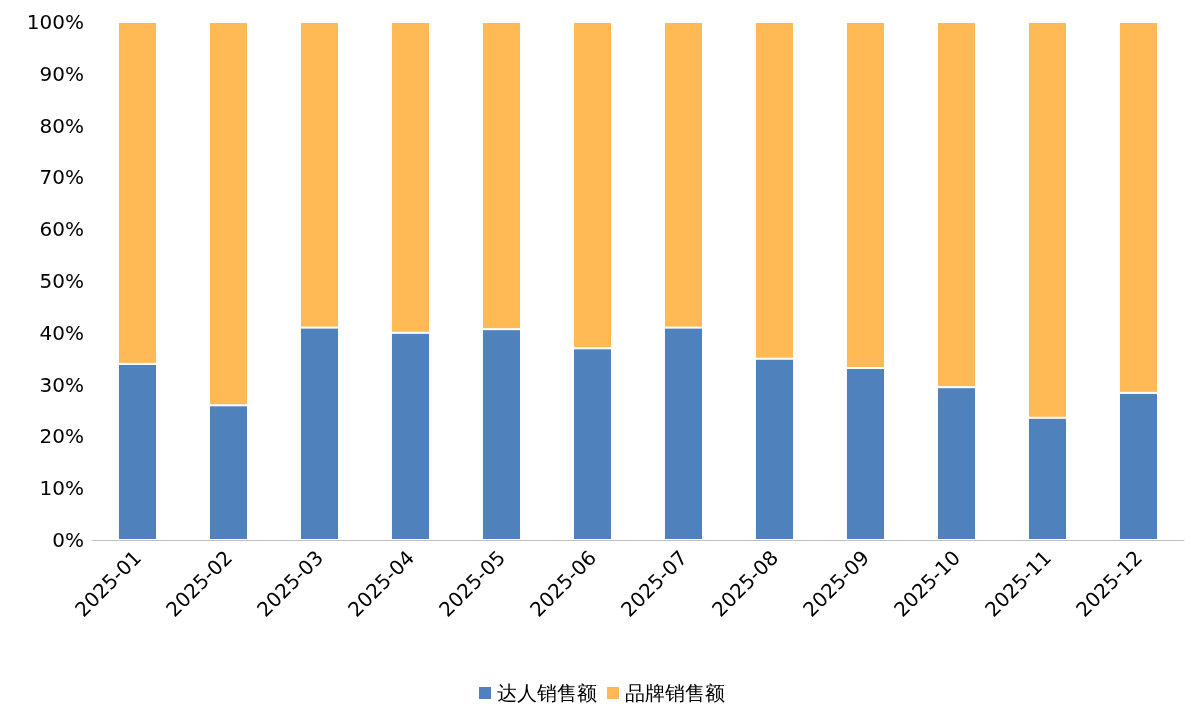 This screenshot has width=1202, height=710. Describe the element at coordinates (61, 332) in the screenshot. I see `y-tick-label: 40%` at that location.